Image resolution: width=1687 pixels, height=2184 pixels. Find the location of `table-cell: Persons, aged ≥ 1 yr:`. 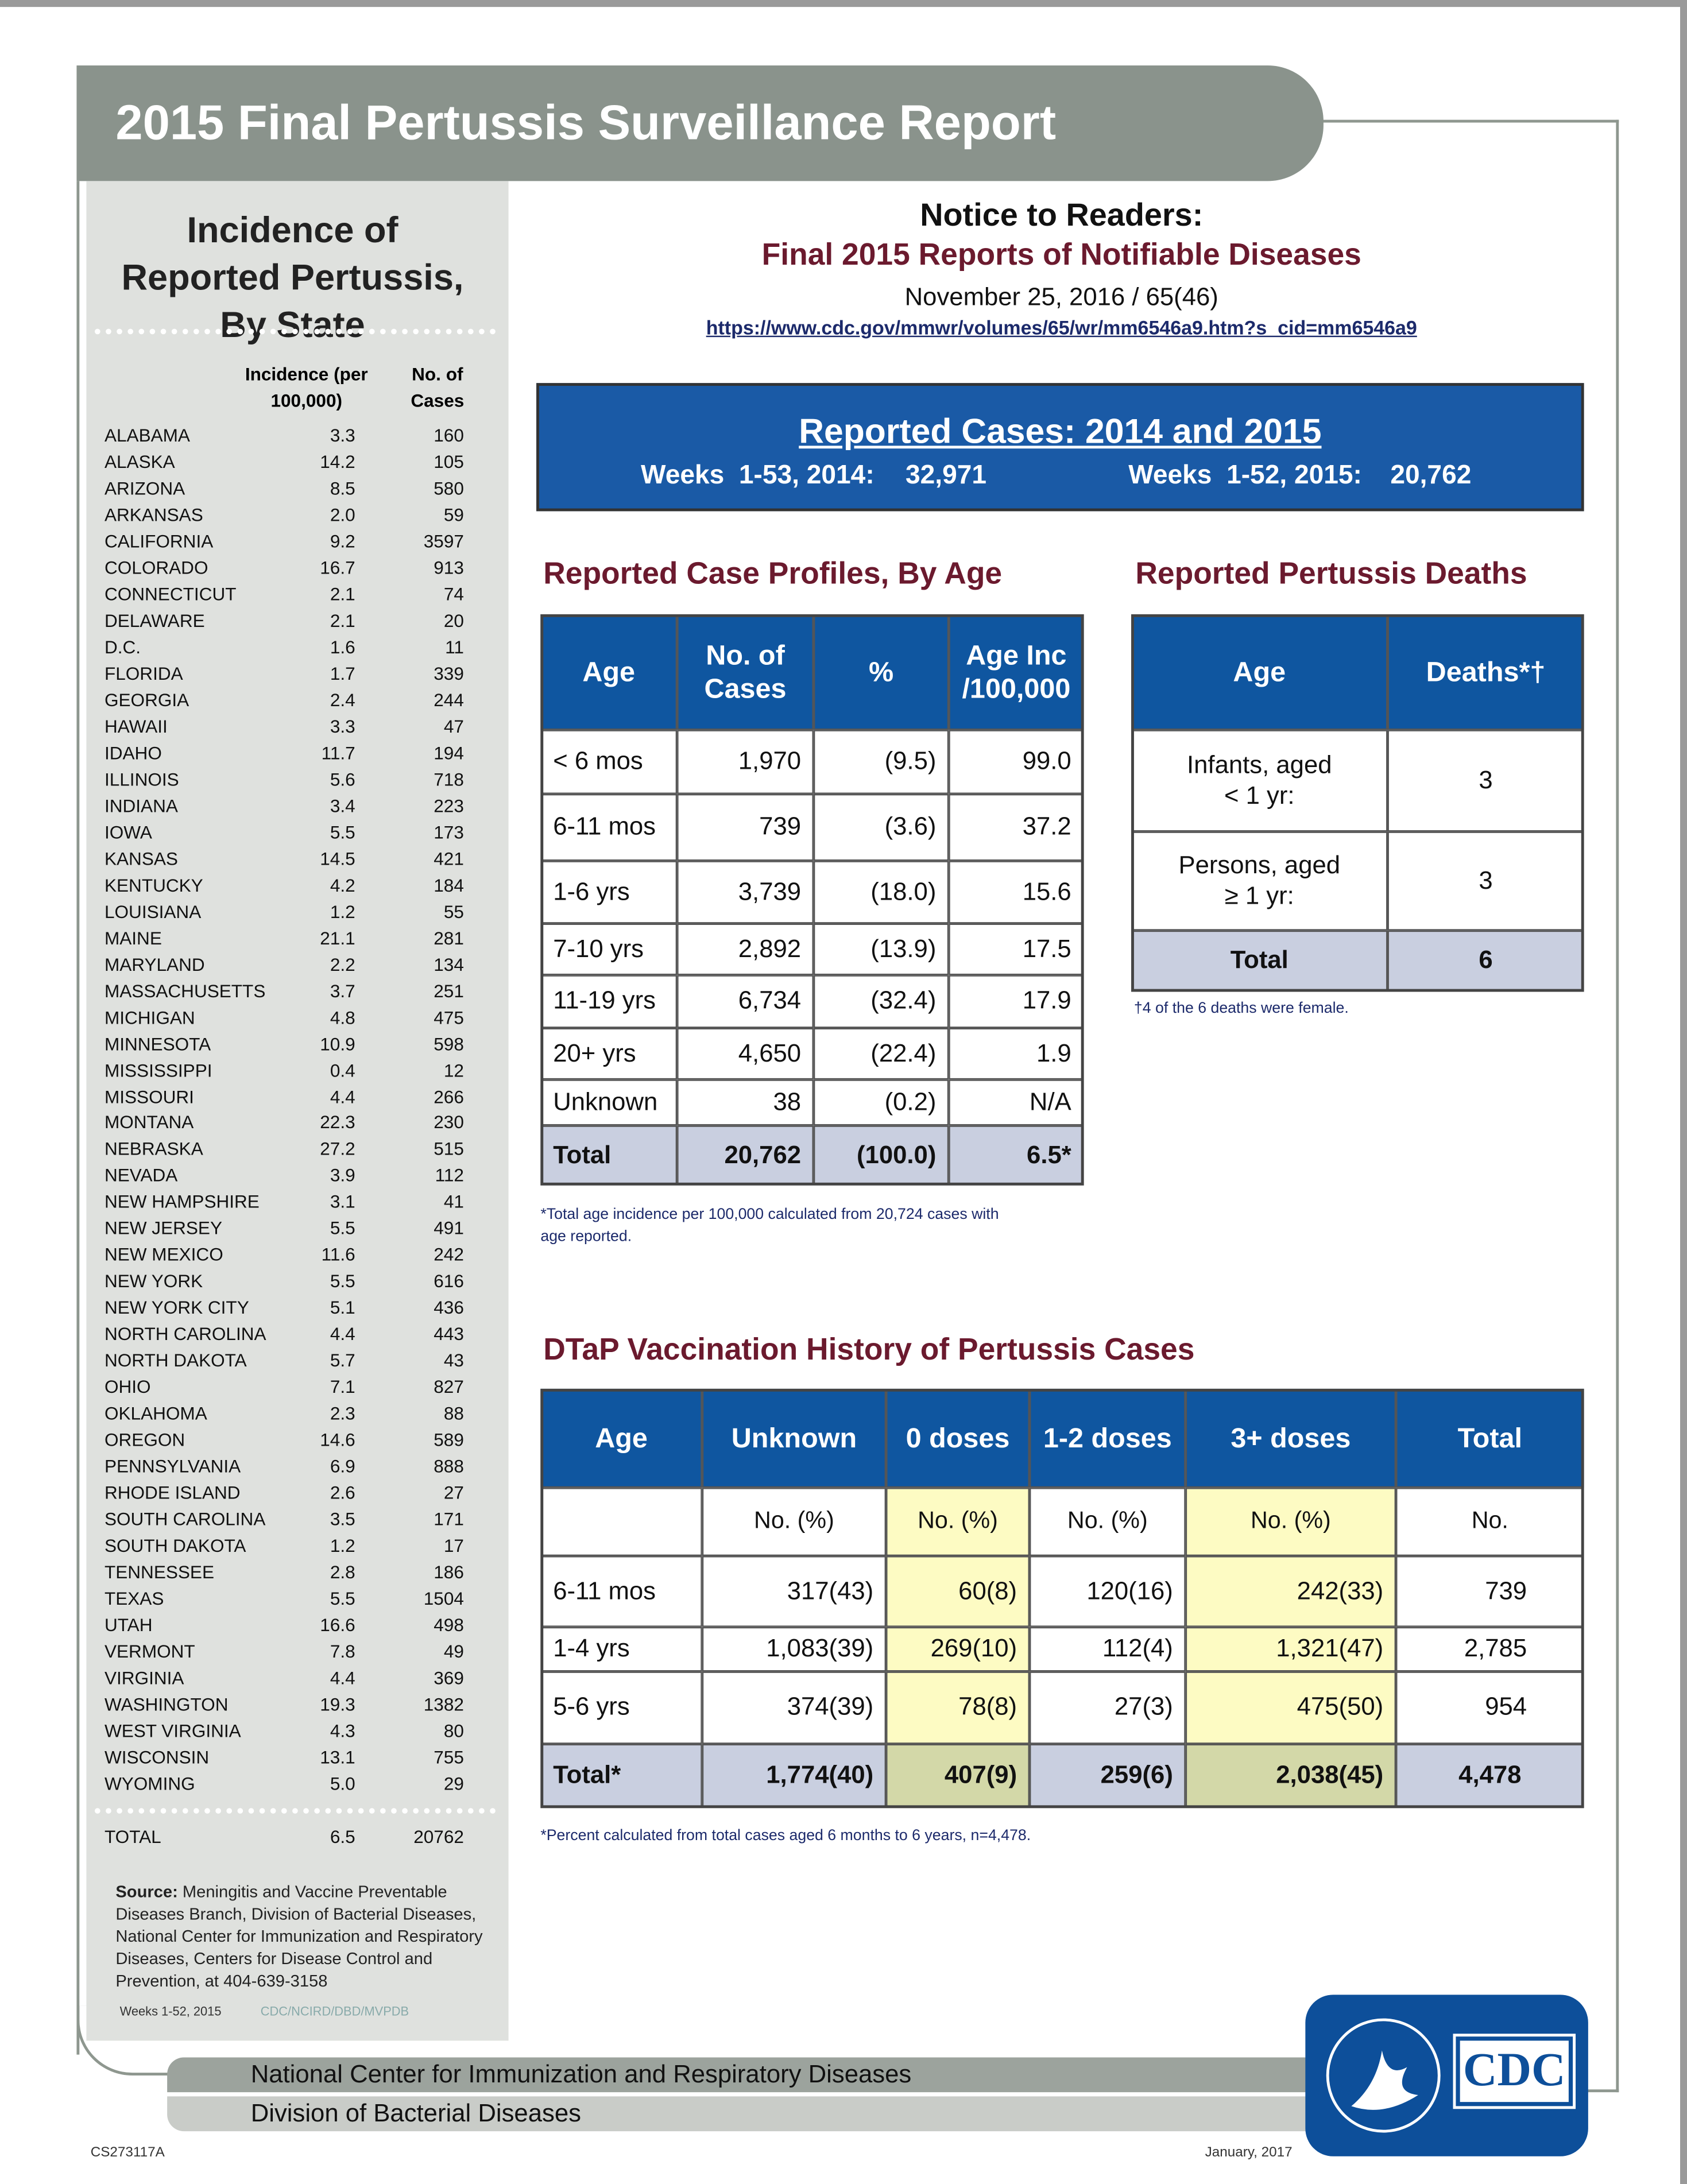

table-cell: Persons, aged ≥ 1 yr: is located at coordinates (1259, 881).